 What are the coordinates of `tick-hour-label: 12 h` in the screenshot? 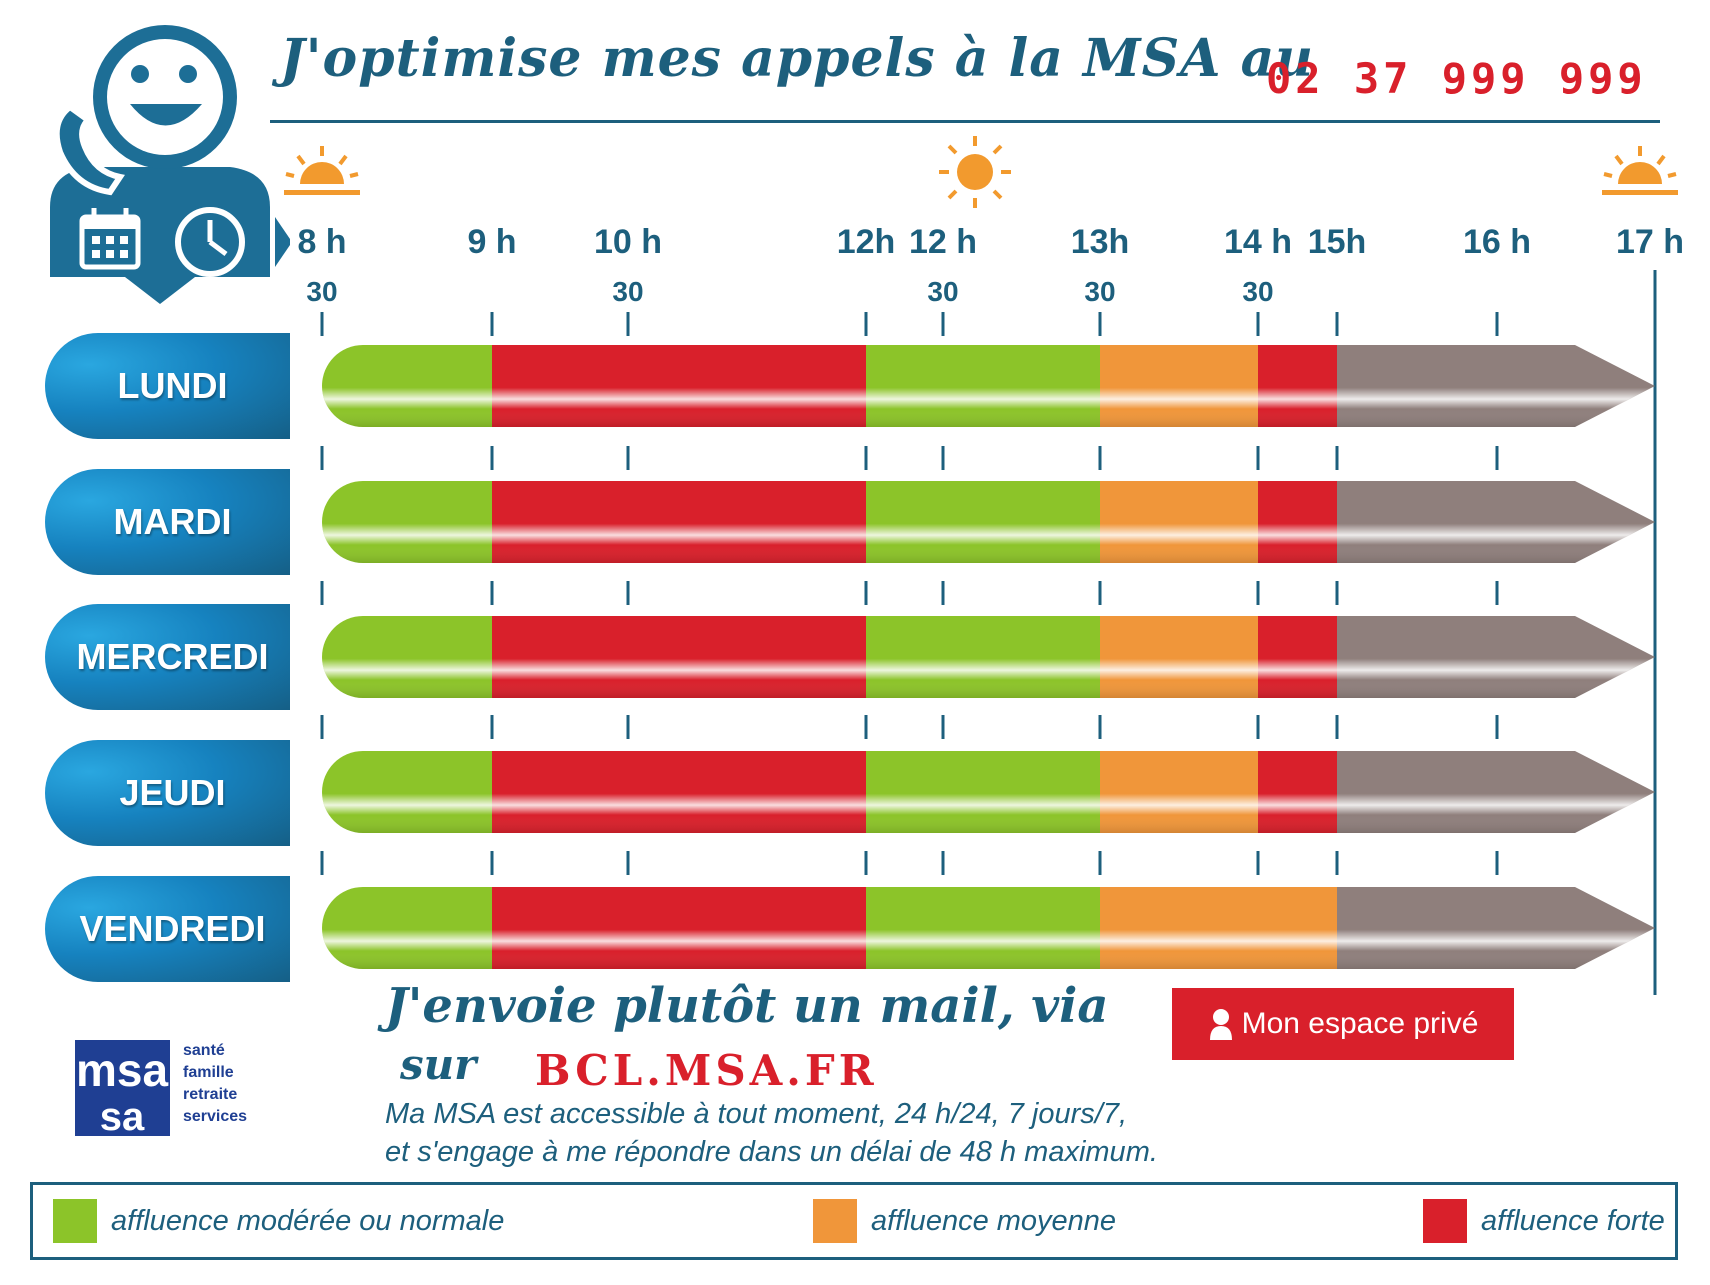 It's located at (943, 242).